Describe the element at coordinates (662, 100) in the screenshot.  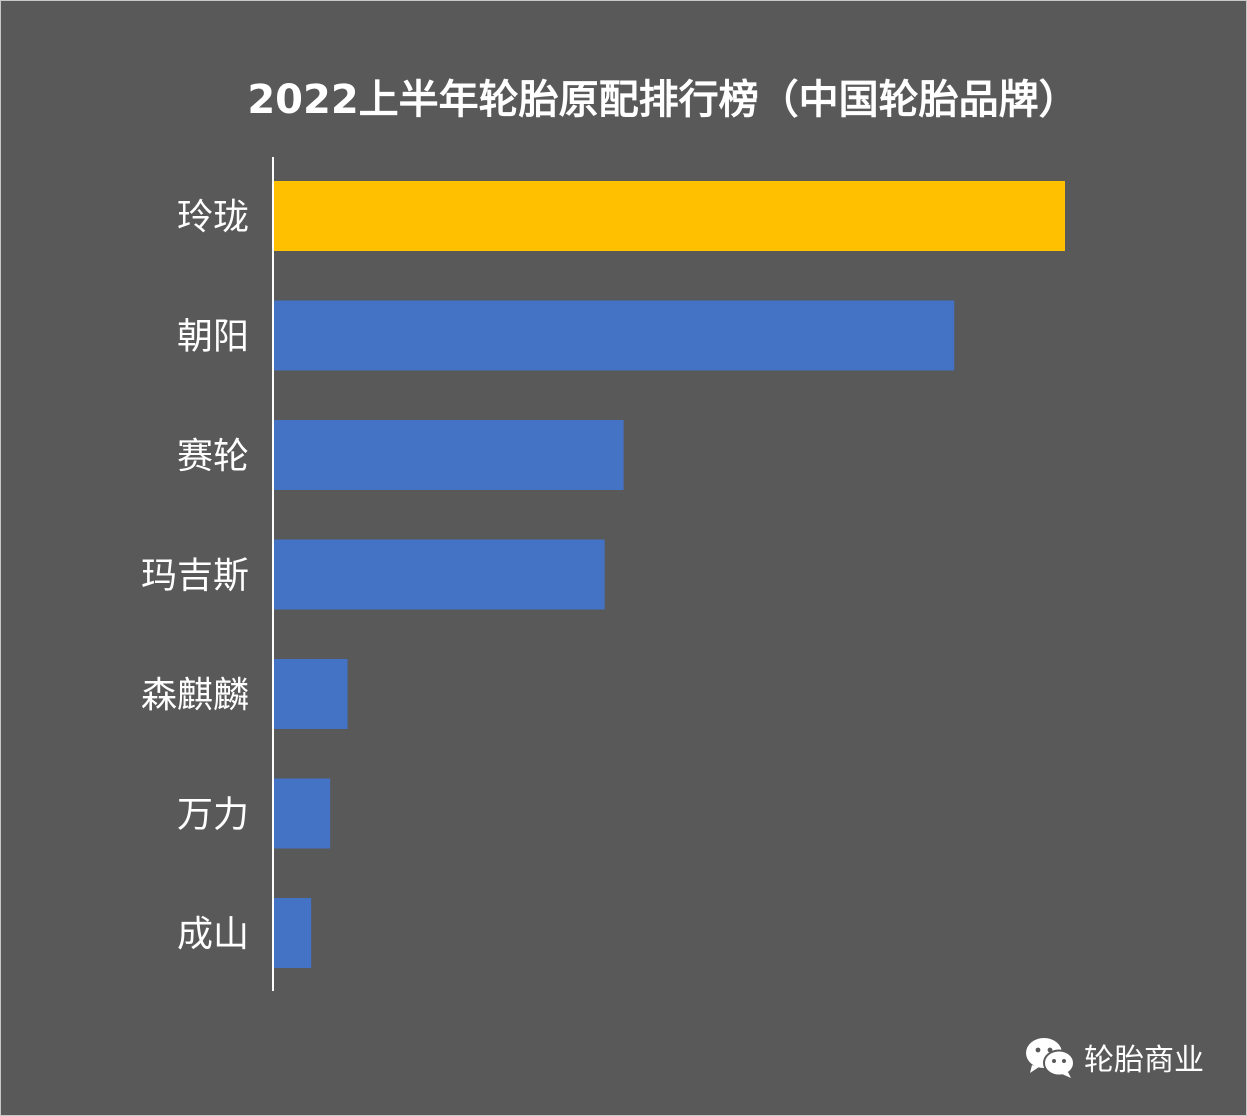
I see `chart-title: 2022上半年轮胎原配排行榜（中国轮胎品牌）` at that location.